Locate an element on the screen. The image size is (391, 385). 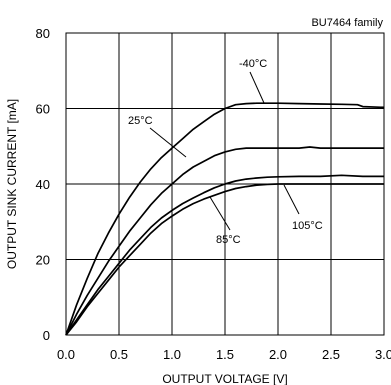
x-axis-label: OUTPUT VOLTAGE [V] is located at coordinates (224, 378).